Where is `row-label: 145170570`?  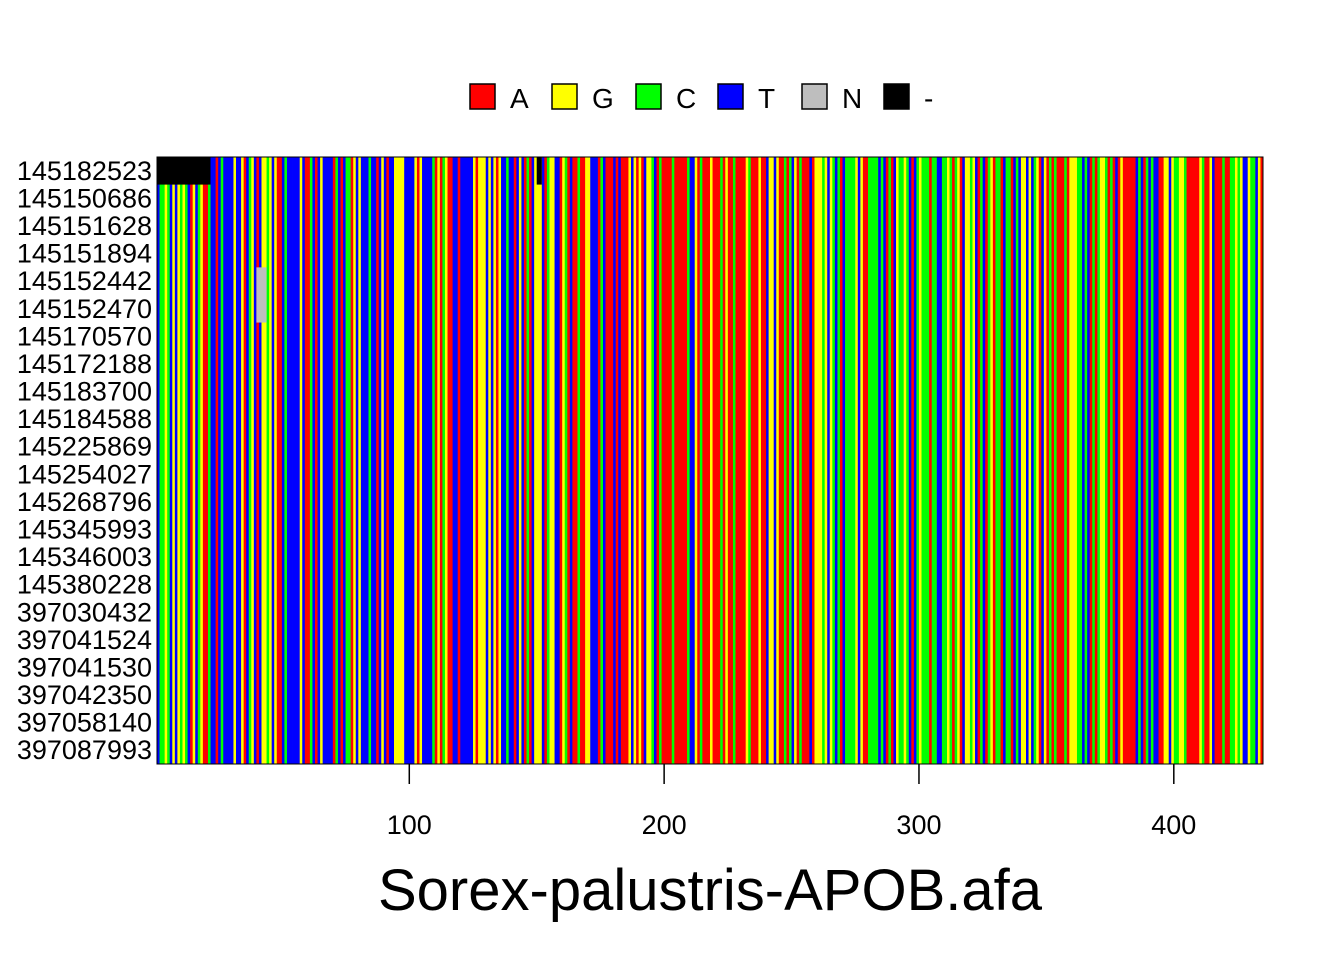 row-label: 145170570 is located at coordinates (84, 336).